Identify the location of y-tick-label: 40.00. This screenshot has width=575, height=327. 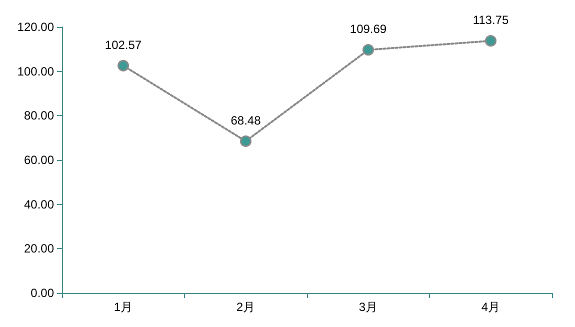
(39, 204).